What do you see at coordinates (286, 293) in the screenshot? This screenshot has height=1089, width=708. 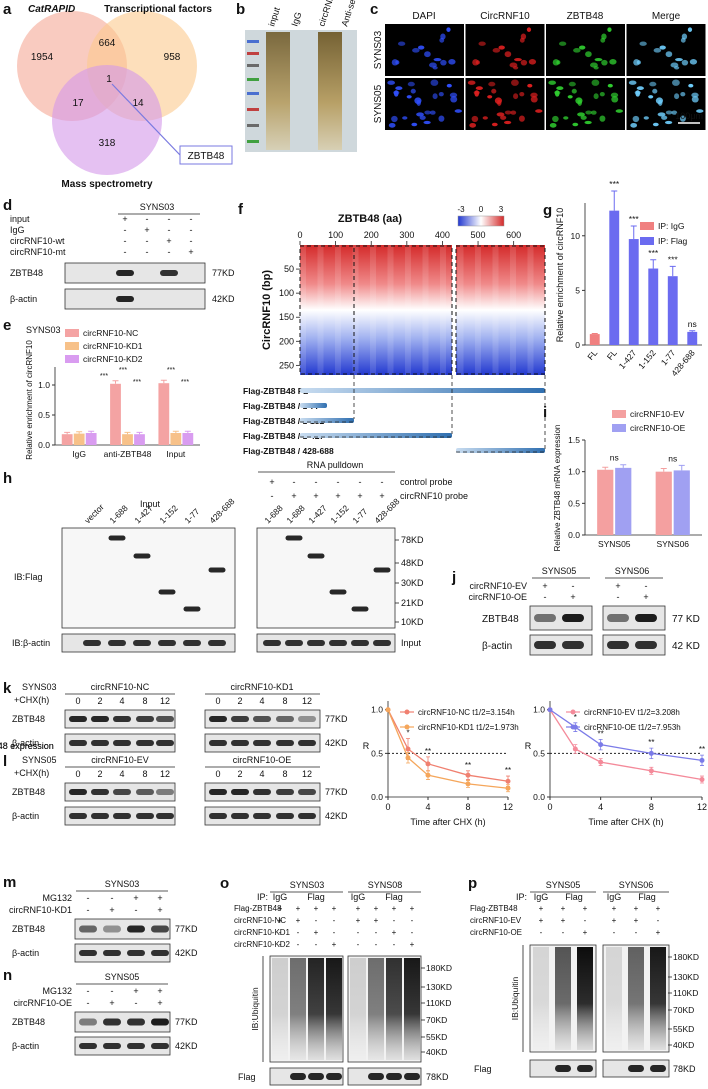 I see `y-tick-label: 100` at bounding box center [286, 293].